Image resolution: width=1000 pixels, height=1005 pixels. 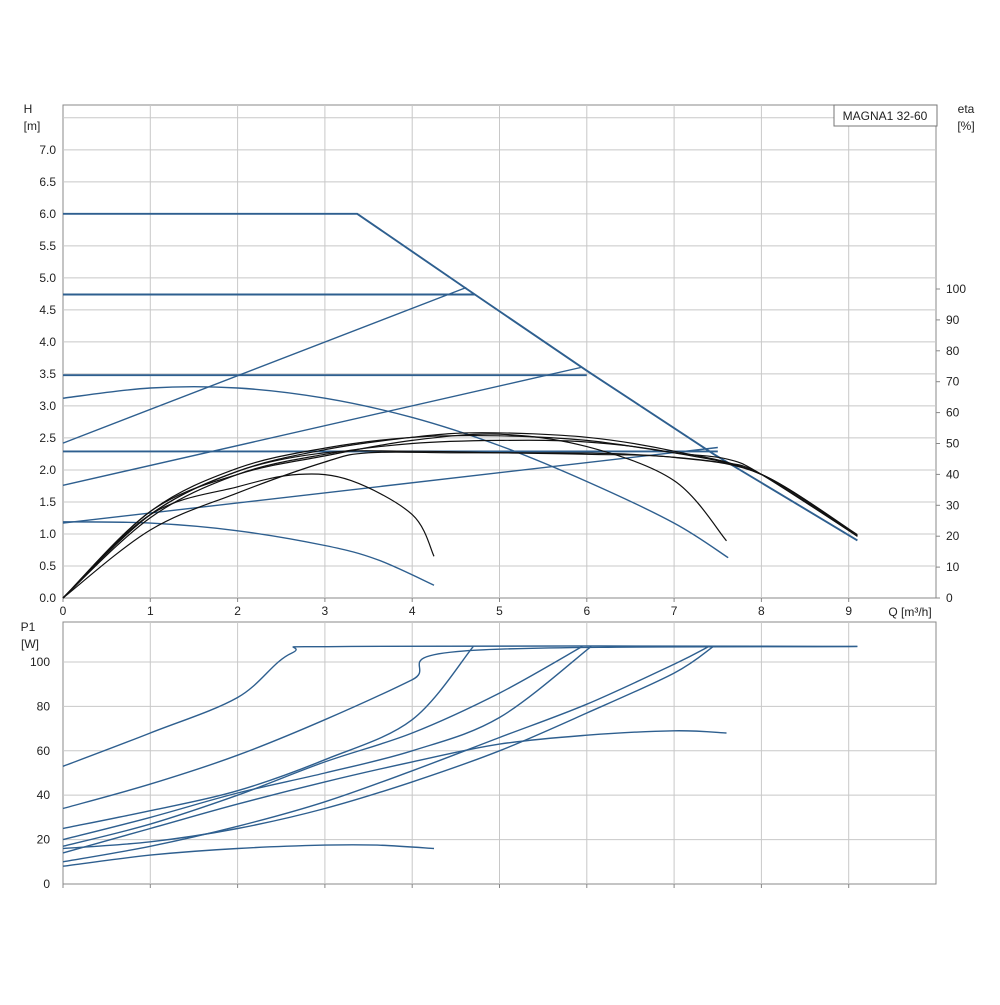 What do you see at coordinates (150, 611) in the screenshot?
I see `x-tick-label: 1` at bounding box center [150, 611].